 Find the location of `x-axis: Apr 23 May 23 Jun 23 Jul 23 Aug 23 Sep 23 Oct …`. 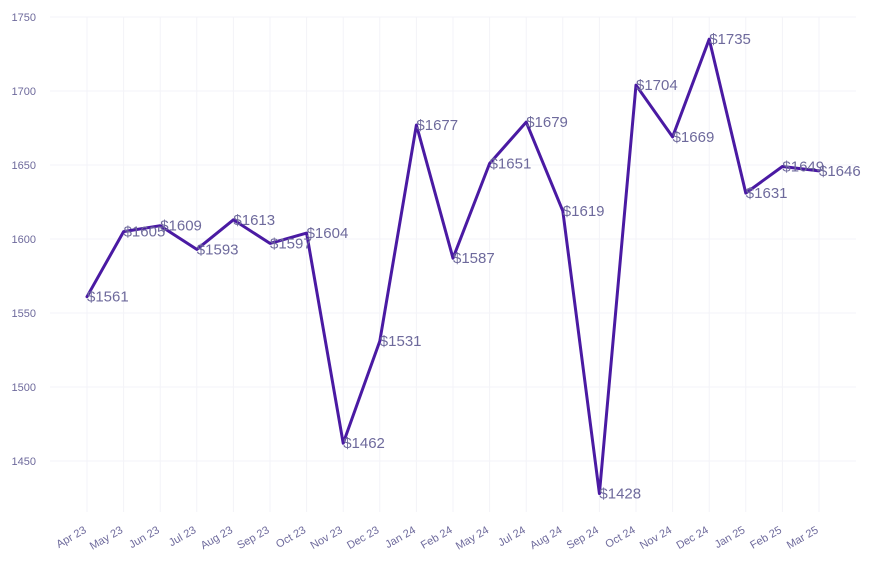

x-axis: Apr 23 May 23 Jun 23 Jul 23 Aug 23 Sep 23 Oct … is located at coordinates (437, 538).